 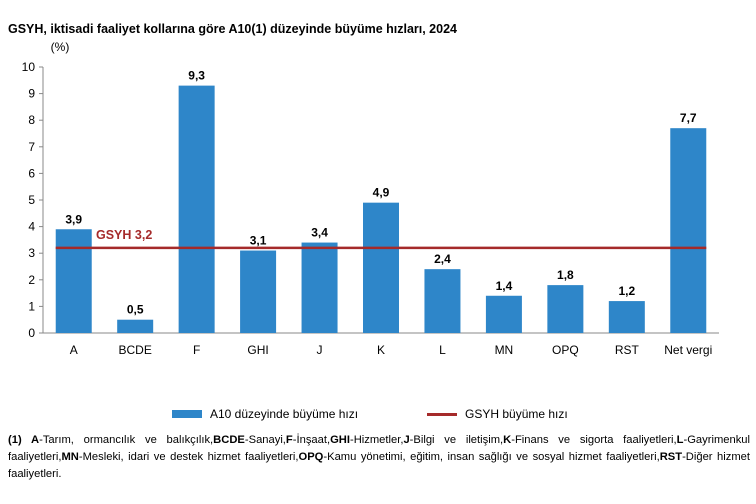 What do you see at coordinates (311, 440) in the screenshot?
I see `footnote-description: -İnşaat,` at bounding box center [311, 440].